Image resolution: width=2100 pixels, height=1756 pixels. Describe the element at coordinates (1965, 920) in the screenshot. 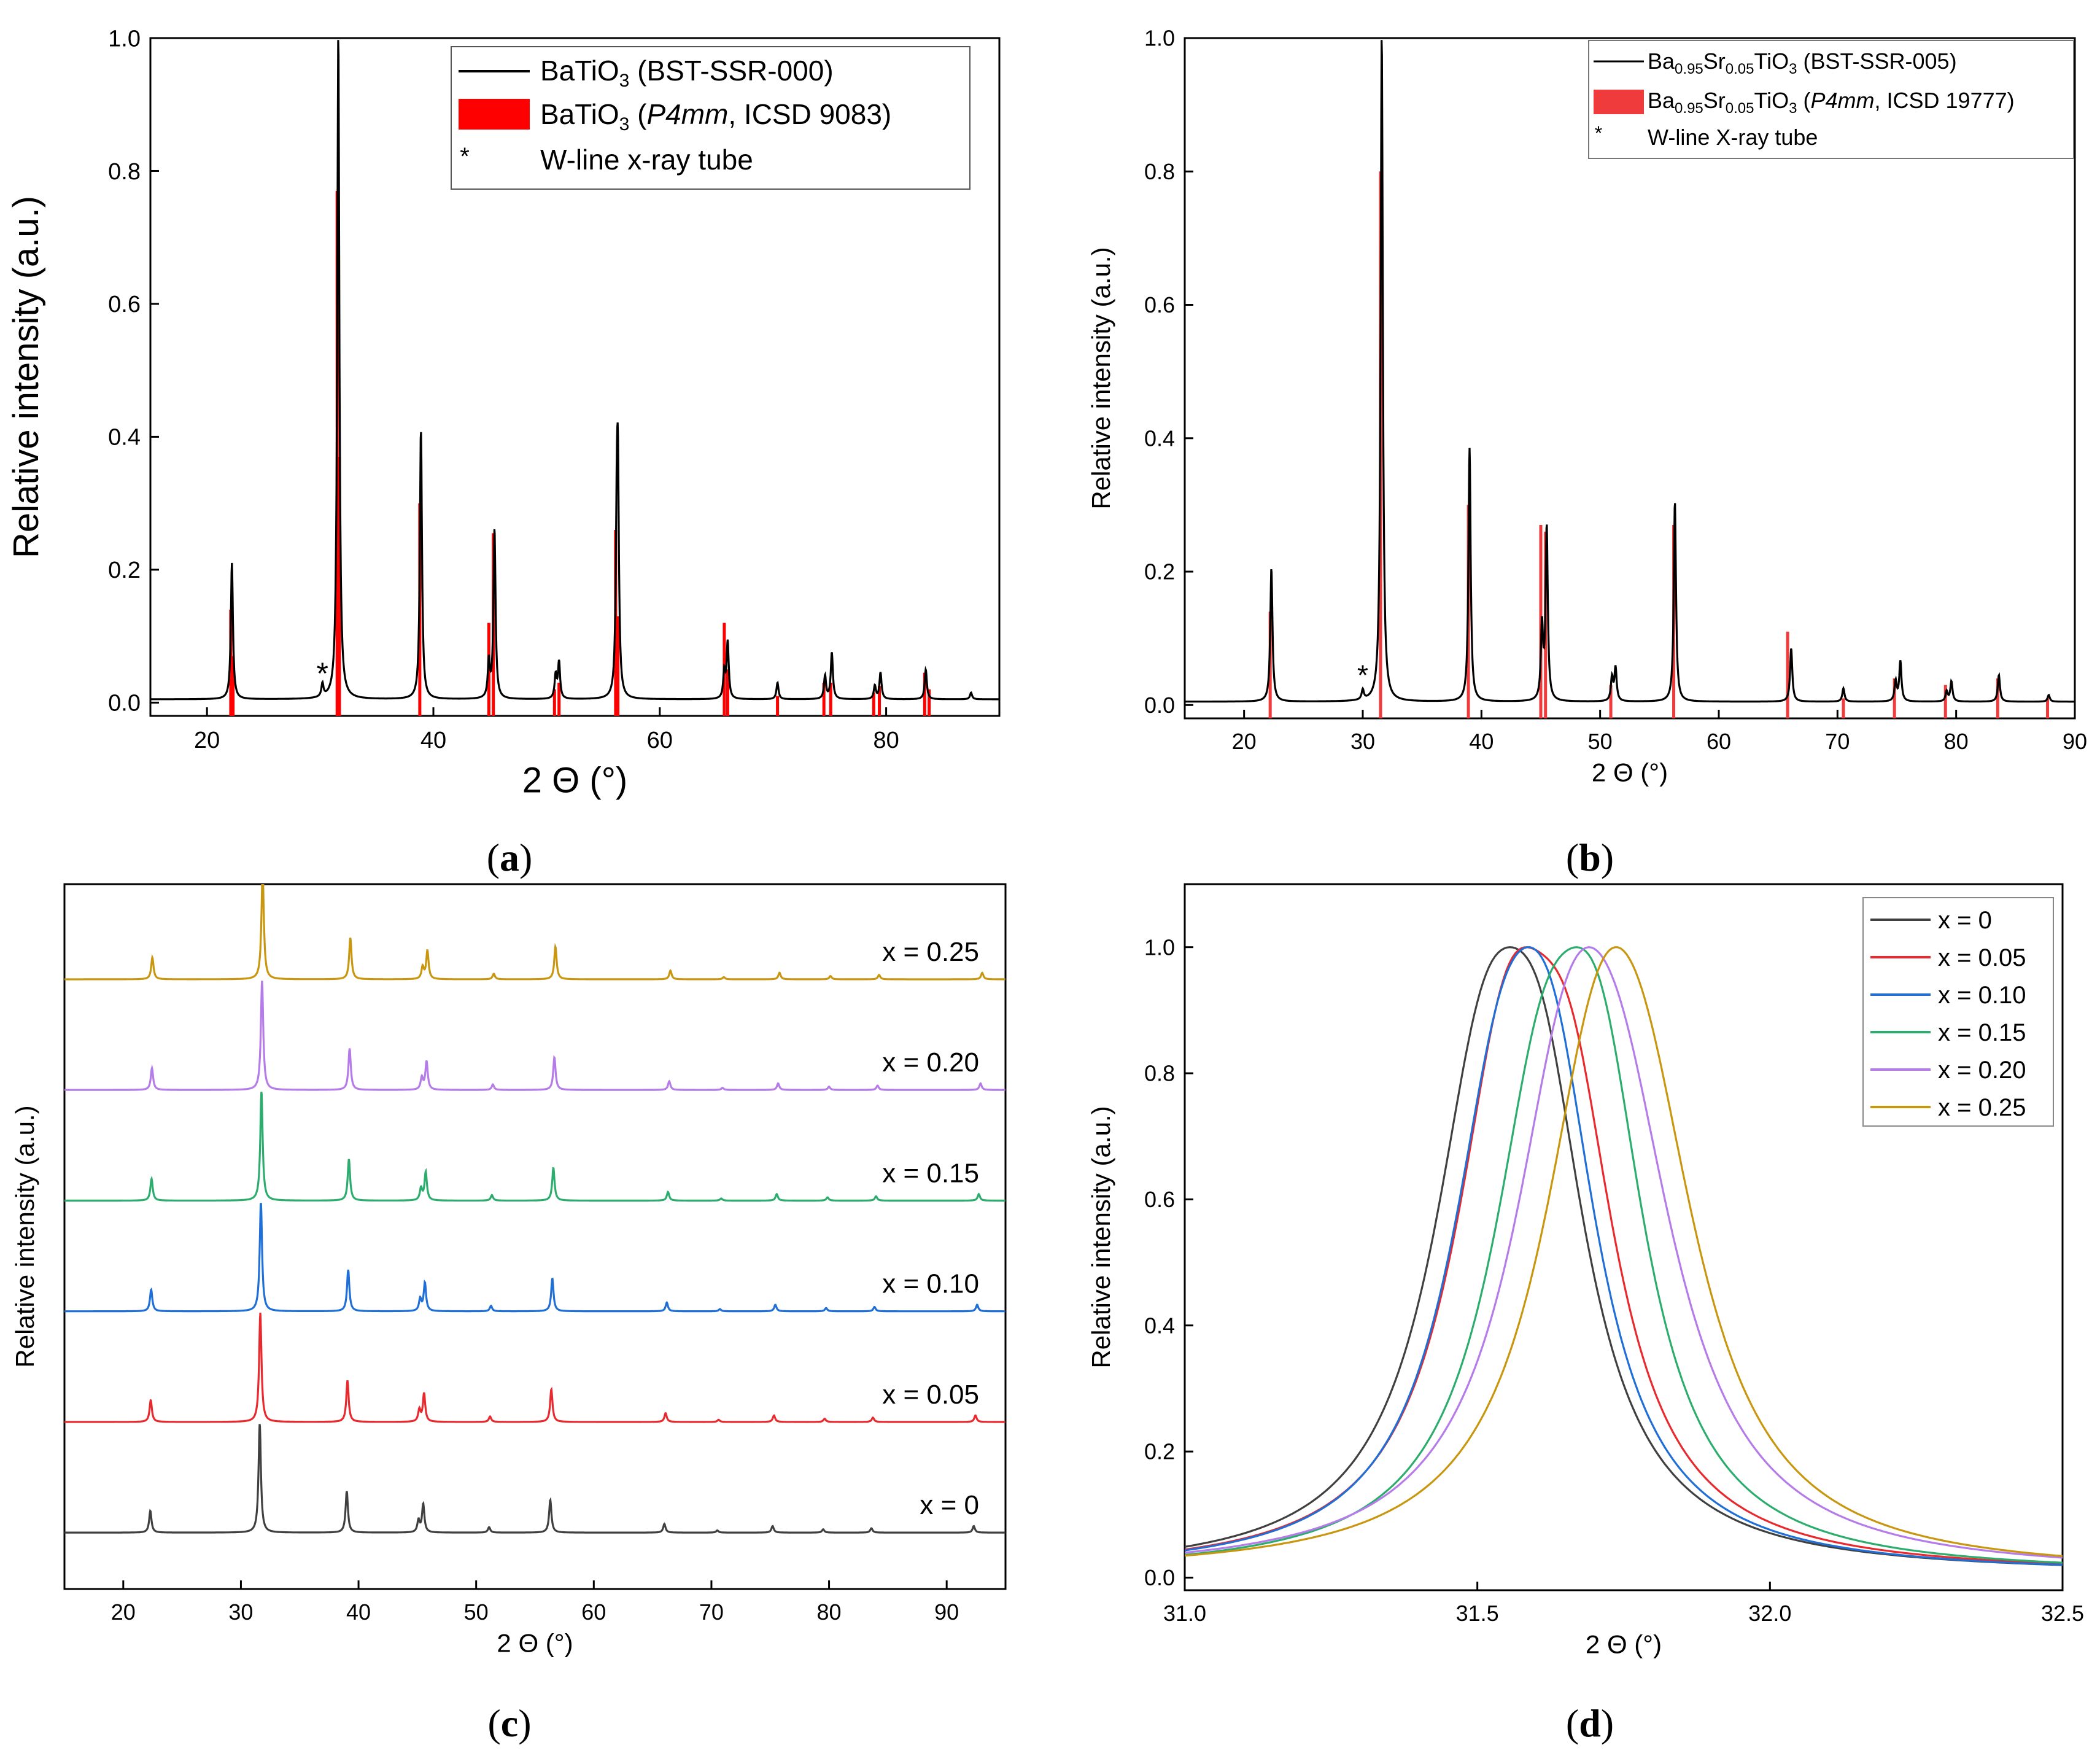

I see `legend-entry: x = 0` at that location.